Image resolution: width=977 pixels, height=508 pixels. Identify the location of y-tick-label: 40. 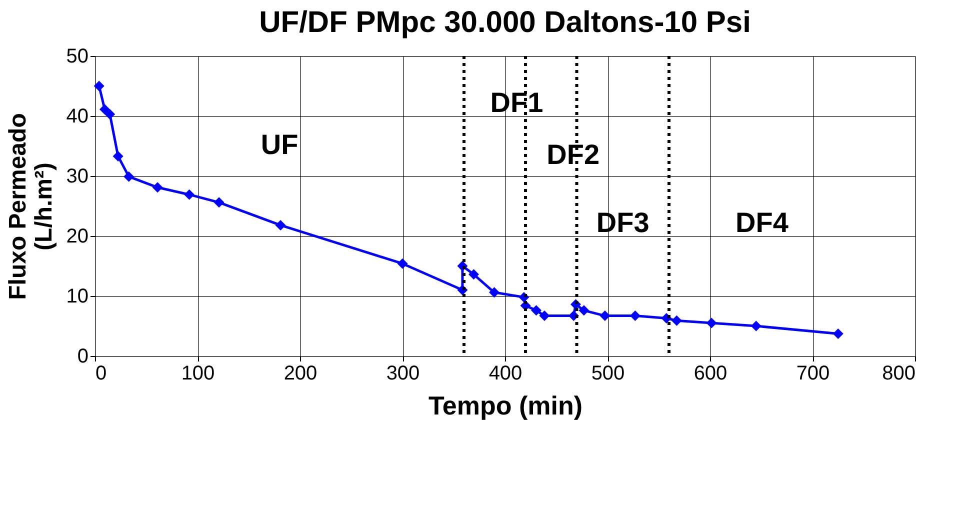
(77, 117).